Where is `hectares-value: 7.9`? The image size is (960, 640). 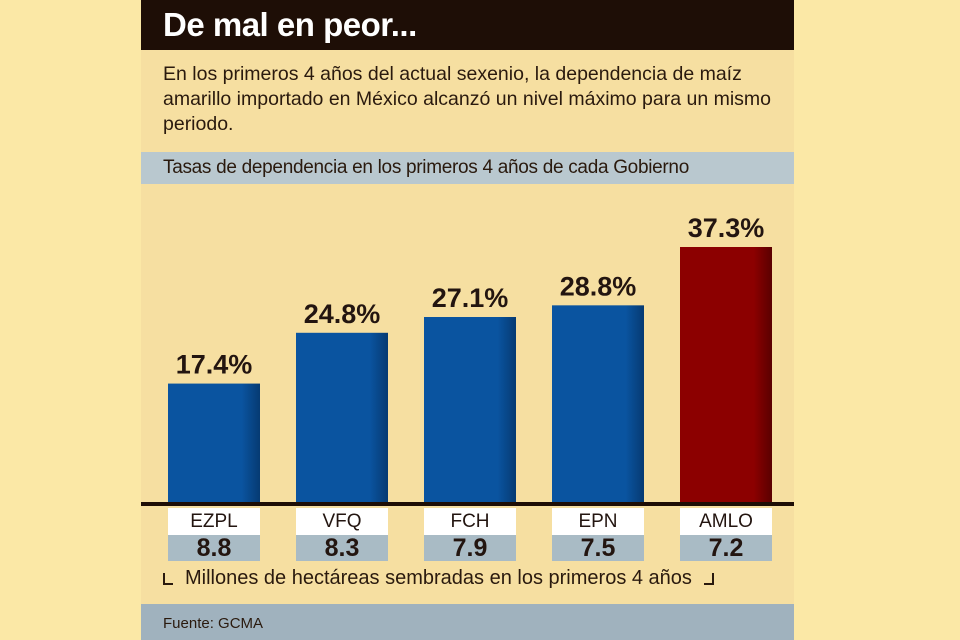
hectares-value: 7.9 is located at coordinates (470, 548).